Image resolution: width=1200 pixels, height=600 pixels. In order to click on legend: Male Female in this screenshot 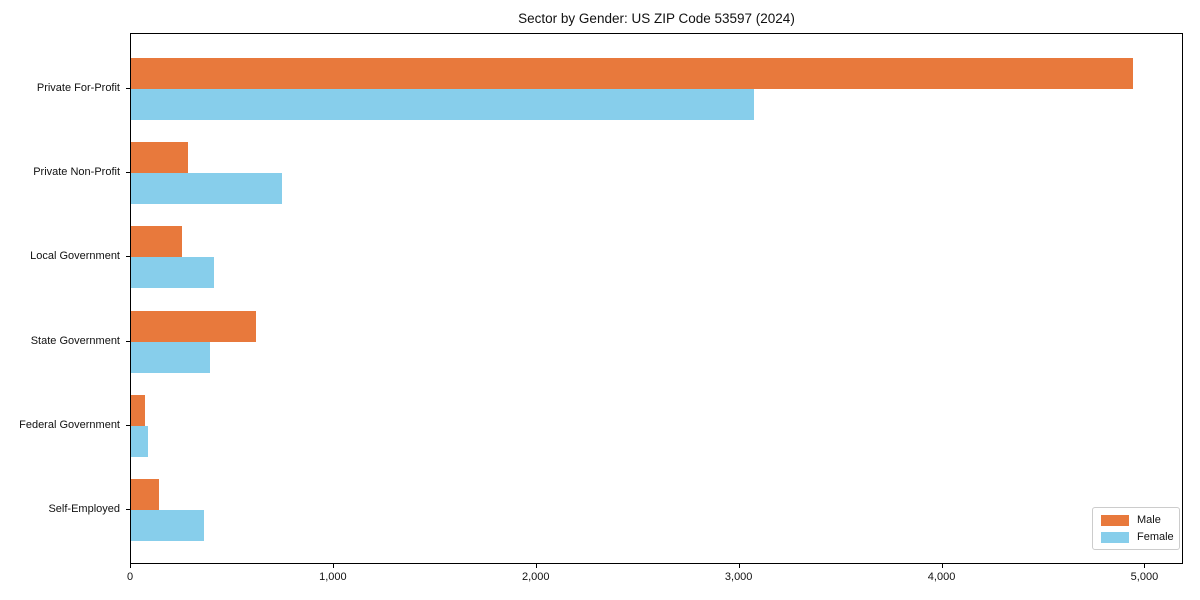, I will do `click(1136, 528)`.